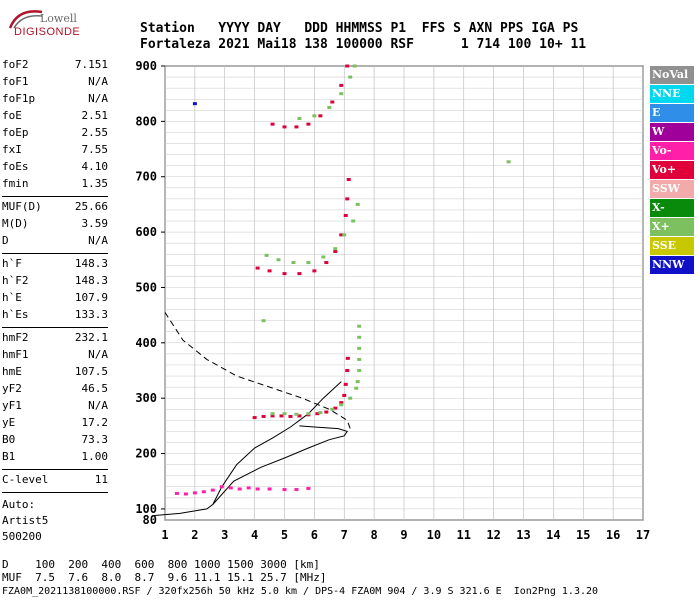 The image size is (700, 600). What do you see at coordinates (55, 225) in the screenshot?
I see `param-row: M(D) 3.59` at bounding box center [55, 225].